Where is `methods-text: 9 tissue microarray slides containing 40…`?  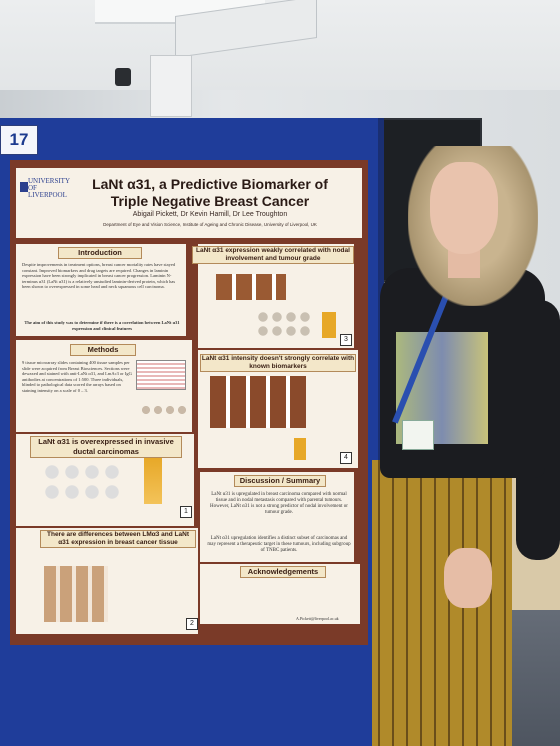 methods-text: 9 tissue microarray slides containing 40… is located at coordinates (77, 376).